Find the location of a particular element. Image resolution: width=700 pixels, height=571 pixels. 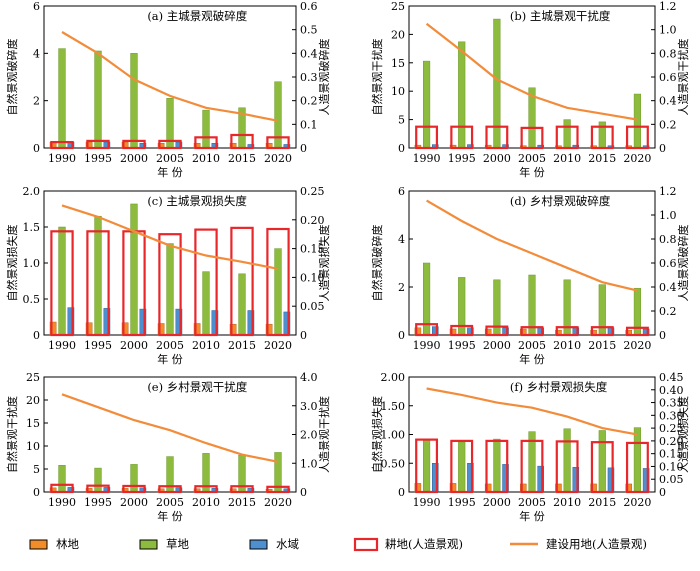

y-axis-title-right: 人造景观损失度 is located at coordinates (683, 434).